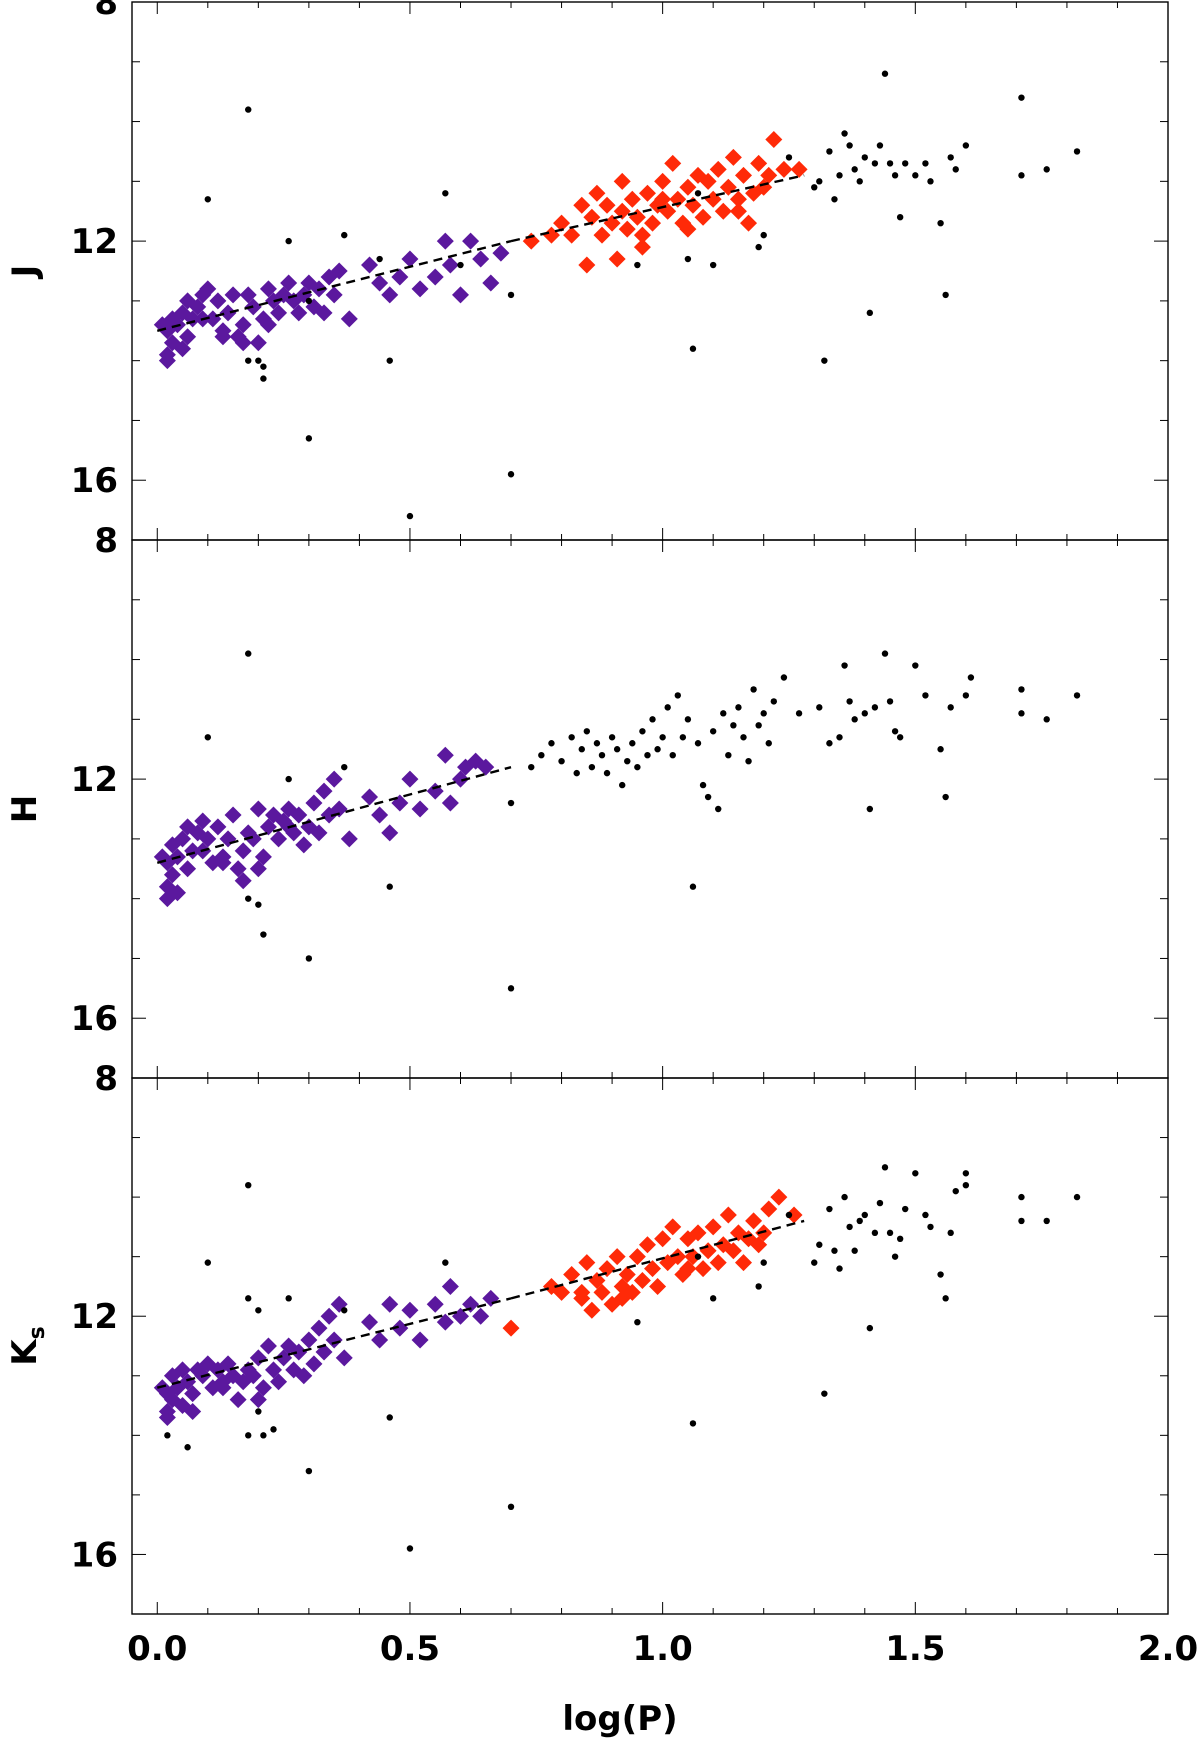 The width and height of the screenshot is (1200, 1740). What do you see at coordinates (334, 285) in the screenshot?
I see `fit-line` at bounding box center [334, 285].